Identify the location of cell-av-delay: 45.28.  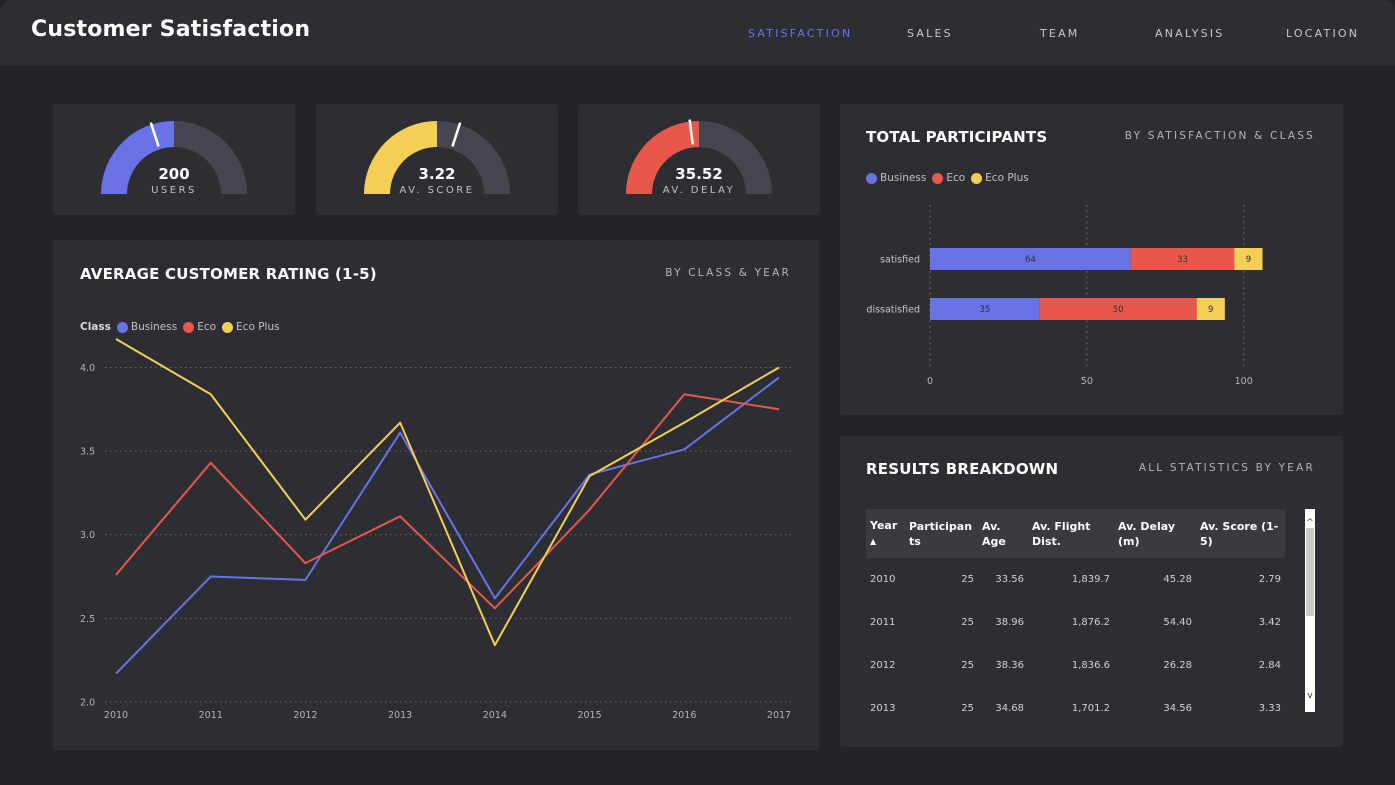
(1177, 579).